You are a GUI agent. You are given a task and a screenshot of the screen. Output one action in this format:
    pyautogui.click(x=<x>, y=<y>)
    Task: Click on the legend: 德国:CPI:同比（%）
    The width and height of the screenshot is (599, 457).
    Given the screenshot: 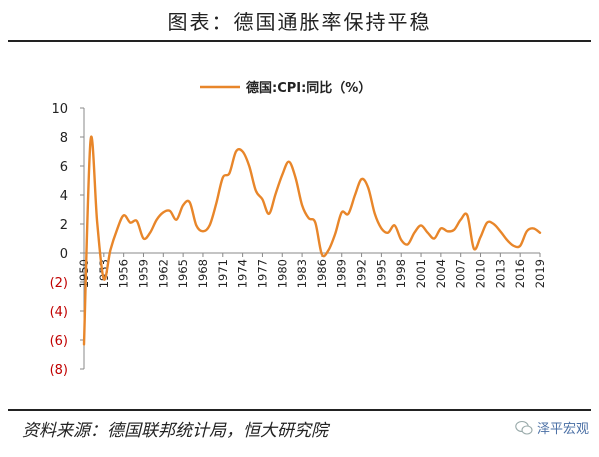 What is the action you would take?
    pyautogui.click(x=285, y=88)
    